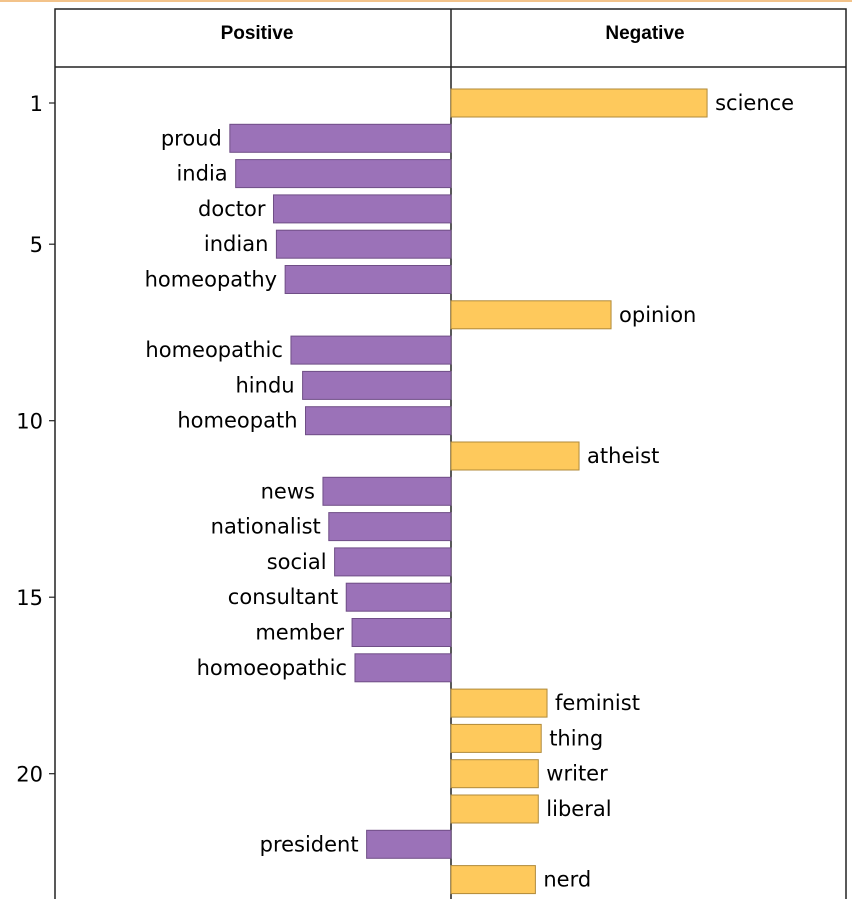 The height and width of the screenshot is (899, 852). Describe the element at coordinates (264, 385) in the screenshot. I see `bar-label-hindu: hindu` at that location.